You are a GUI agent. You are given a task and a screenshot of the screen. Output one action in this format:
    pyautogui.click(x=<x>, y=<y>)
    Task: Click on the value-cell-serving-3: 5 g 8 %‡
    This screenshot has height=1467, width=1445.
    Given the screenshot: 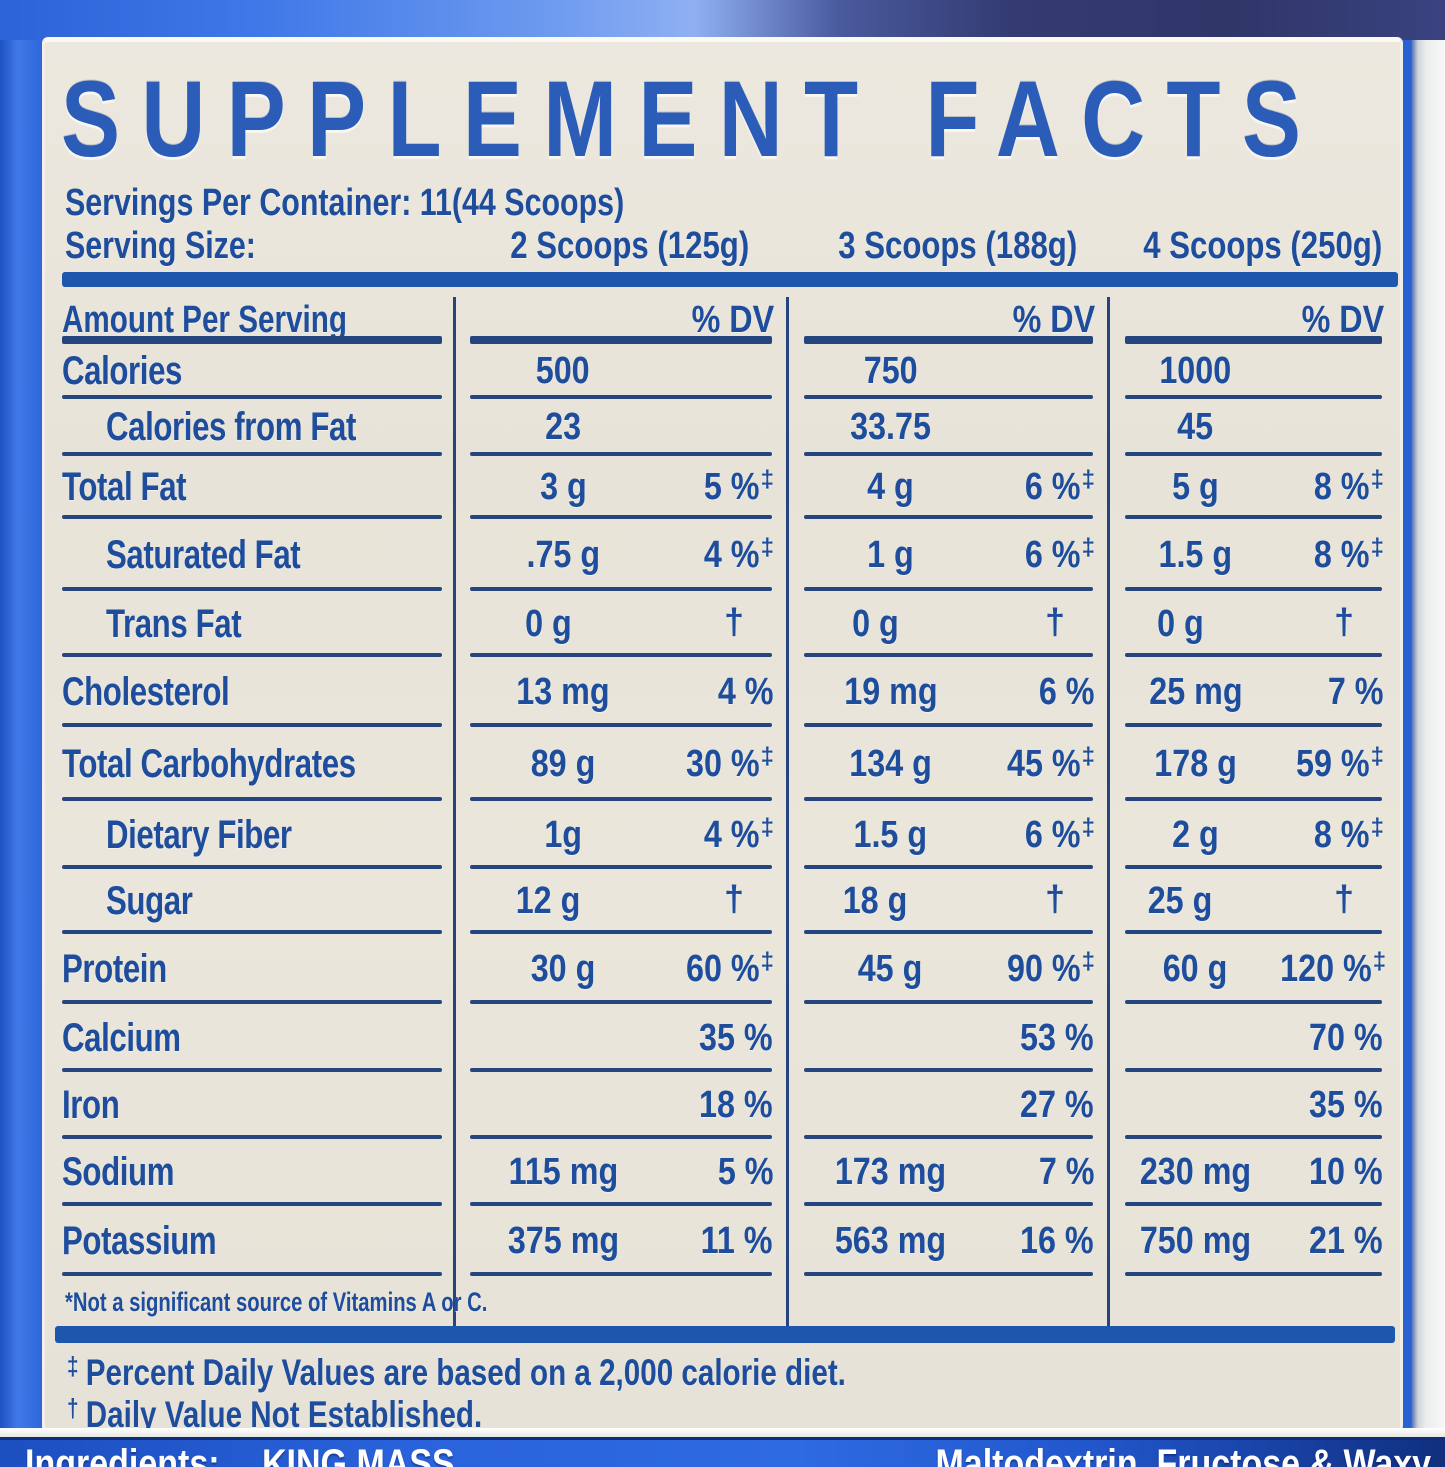 What is the action you would take?
    pyautogui.click(x=1253, y=487)
    